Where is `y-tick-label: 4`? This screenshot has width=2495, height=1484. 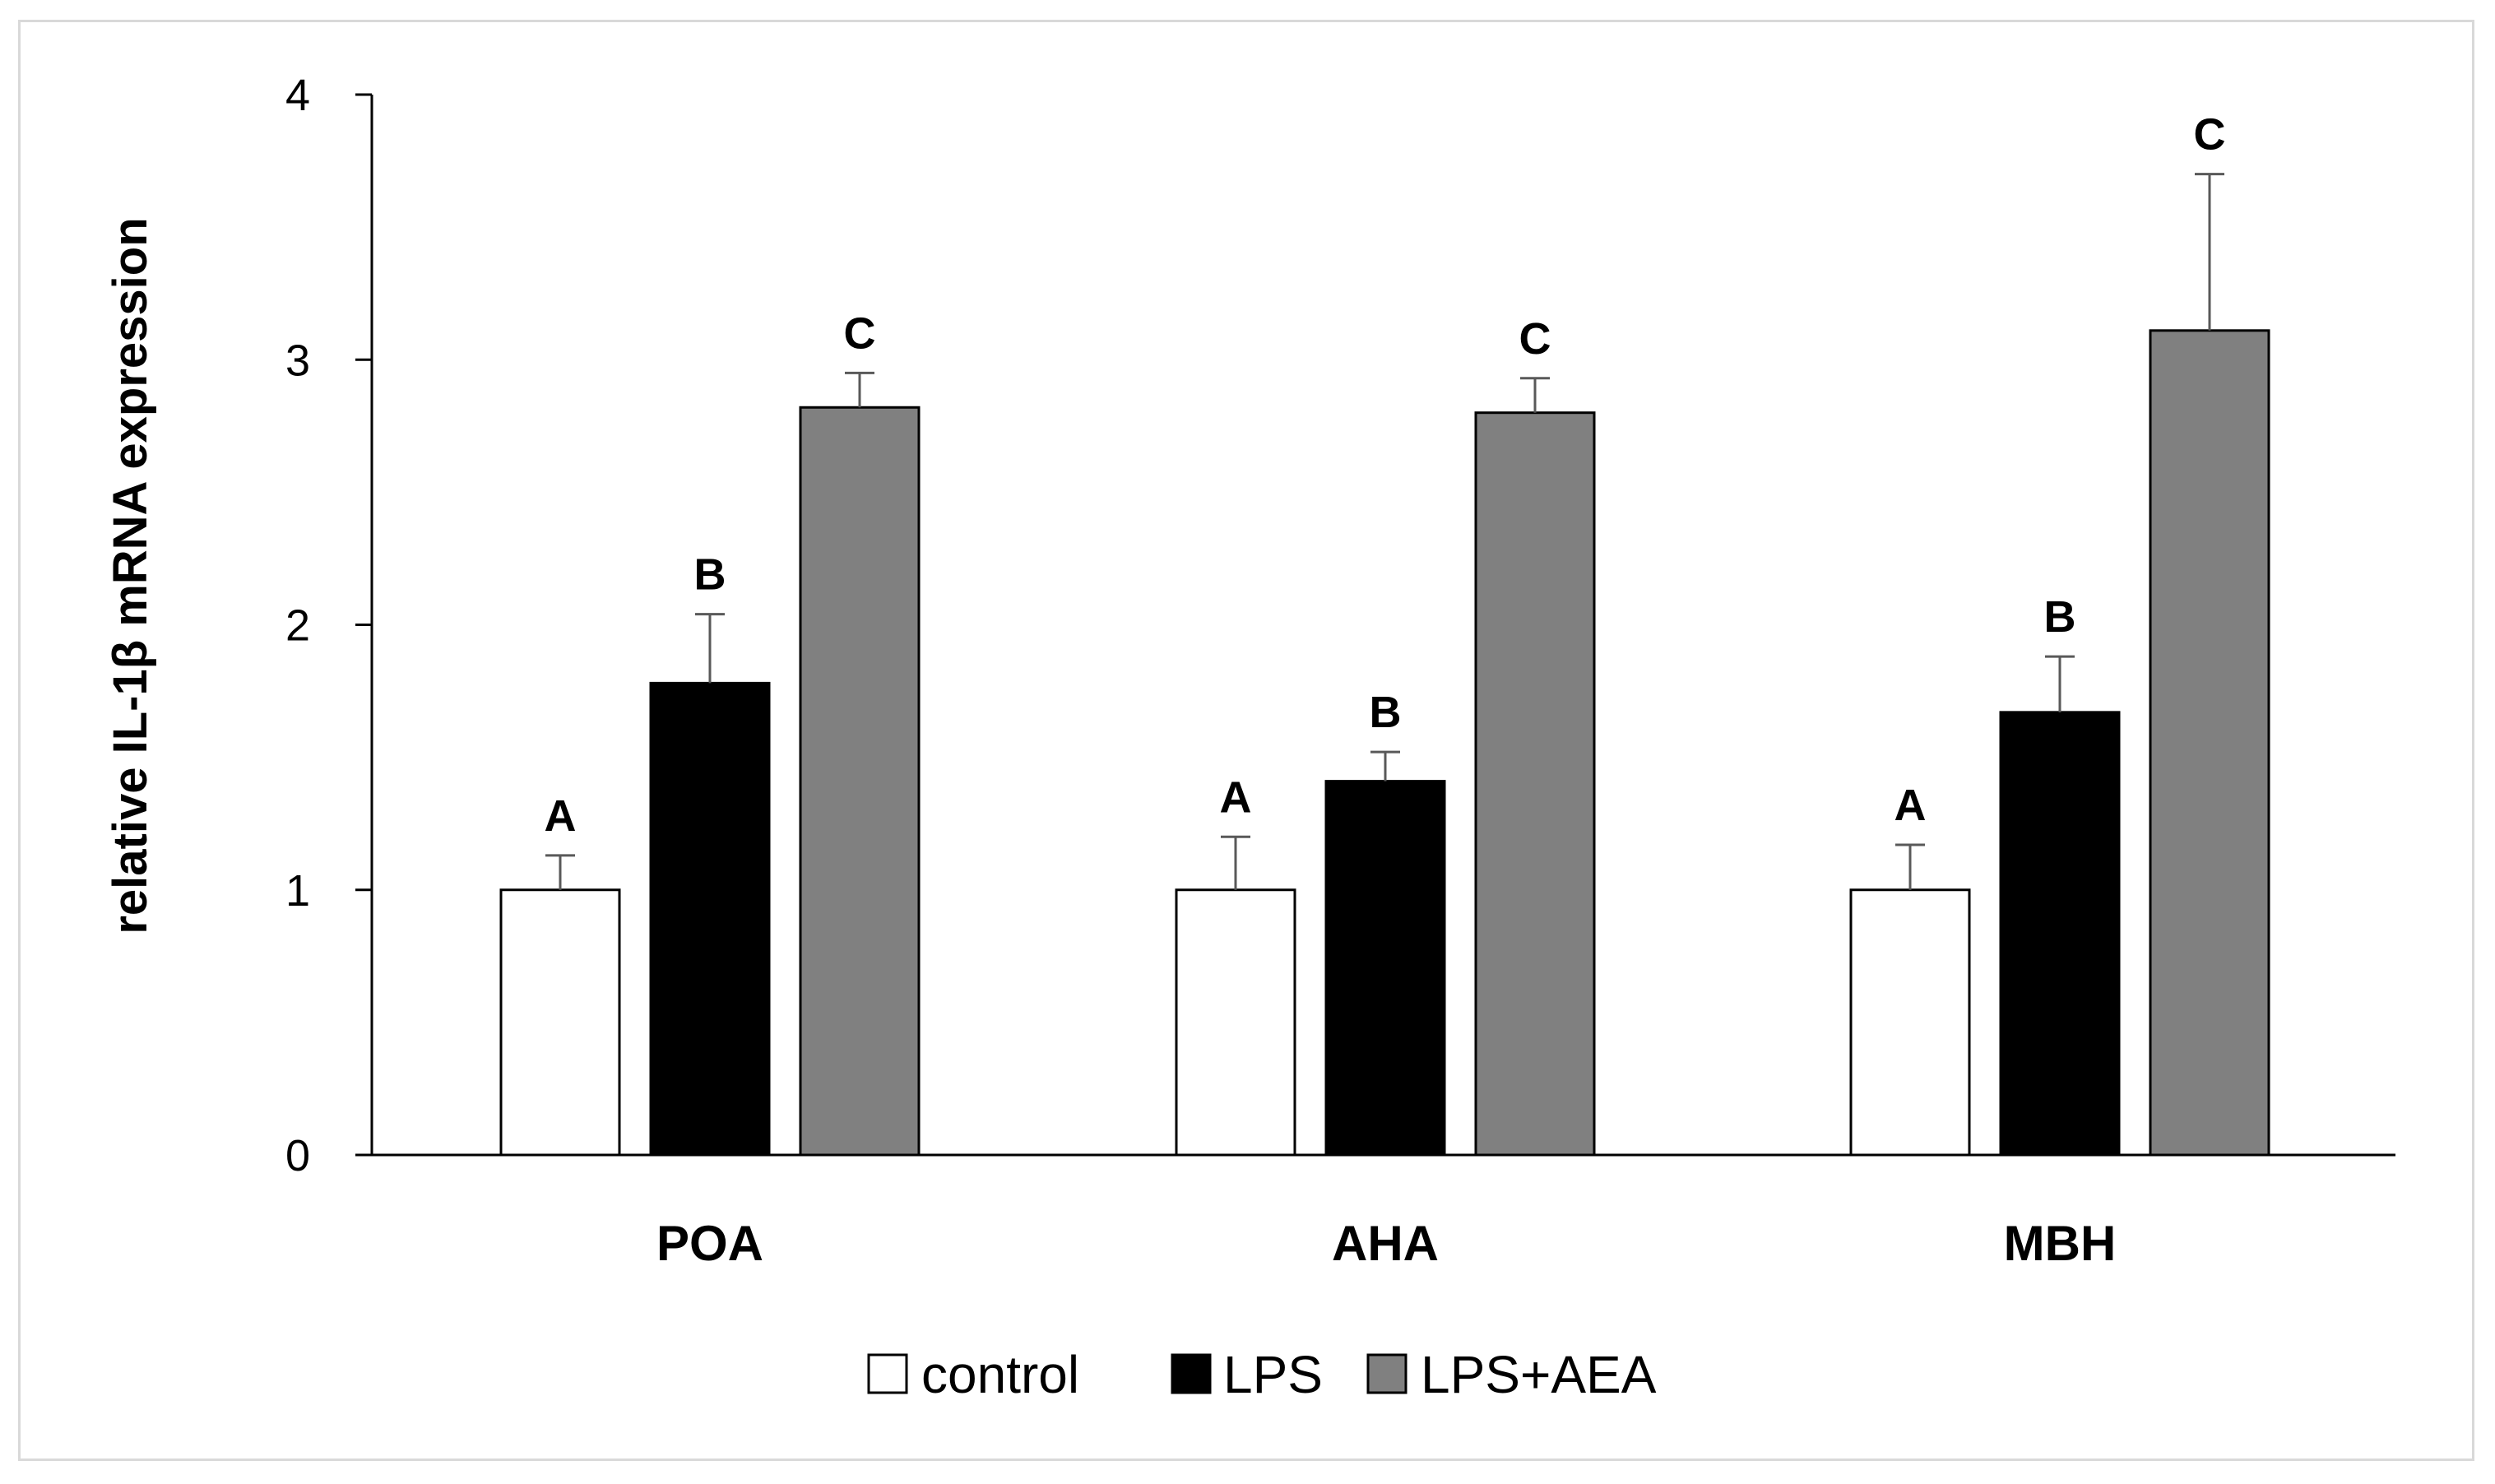
y-tick-label: 4 is located at coordinates (297, 95).